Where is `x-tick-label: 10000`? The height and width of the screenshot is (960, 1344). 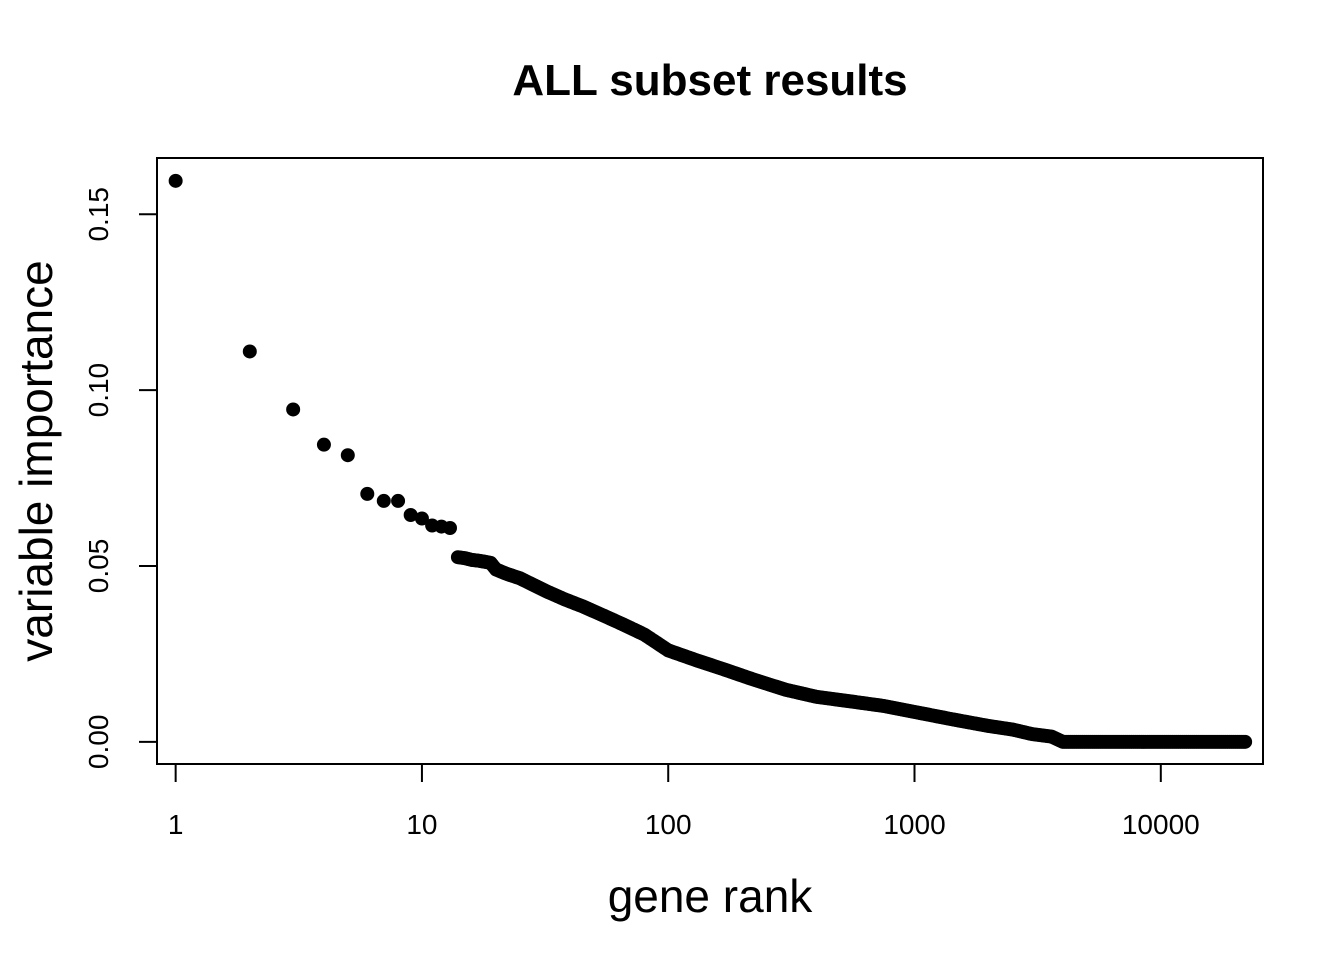
x-tick-label: 10000 is located at coordinates (1161, 824).